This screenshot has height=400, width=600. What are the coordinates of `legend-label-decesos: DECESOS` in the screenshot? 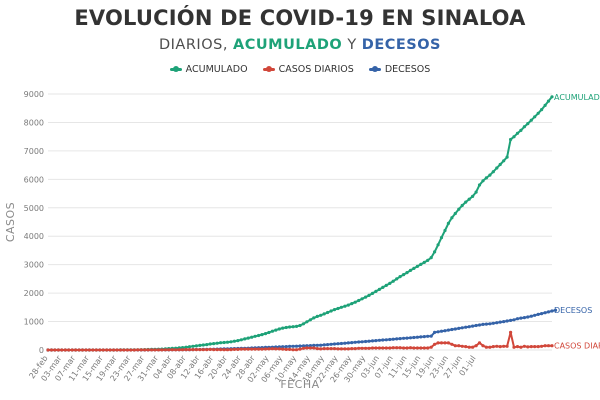 It's located at (407, 69).